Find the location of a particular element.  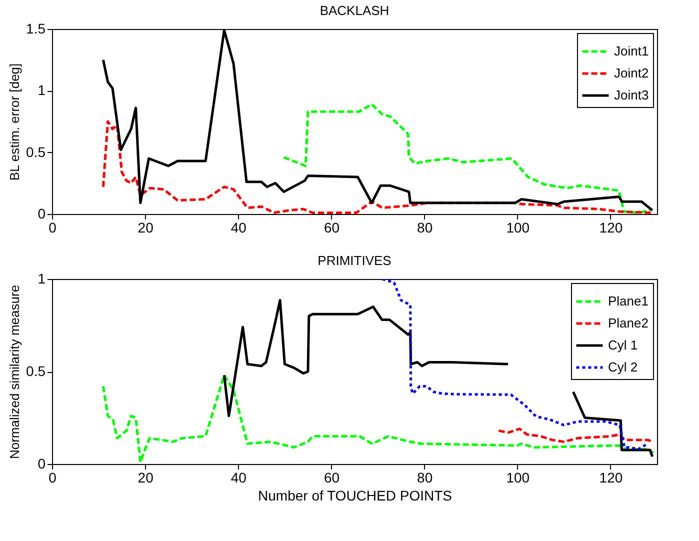

chart-title: PRIMITIVES is located at coordinates (355, 260).